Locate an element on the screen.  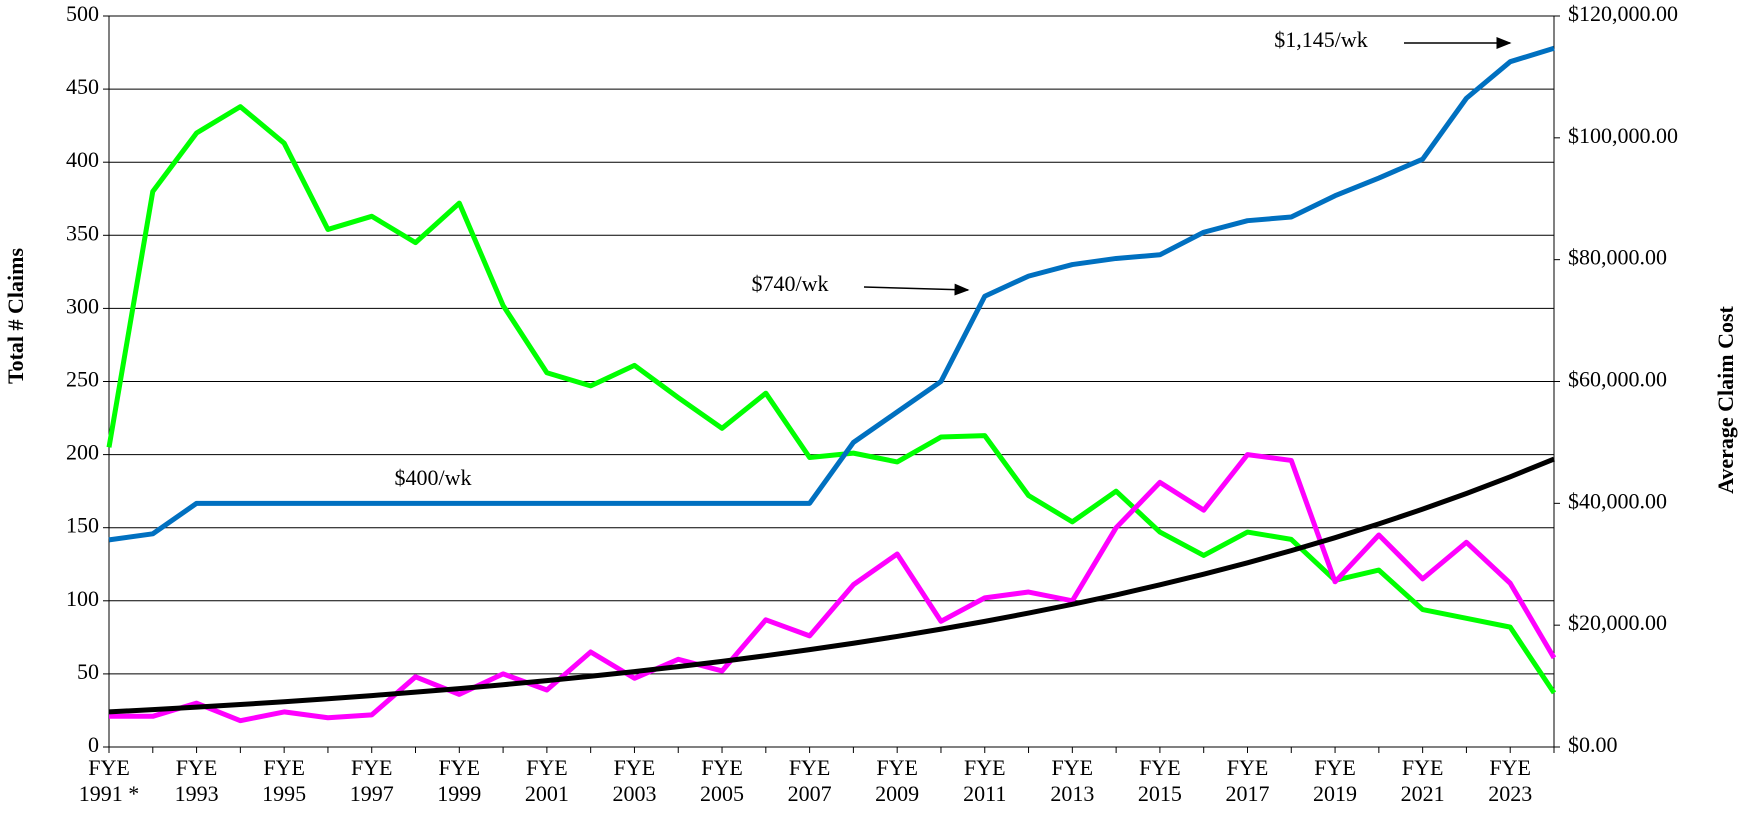
y-tick-label: 500 is located at coordinates (82, 13).